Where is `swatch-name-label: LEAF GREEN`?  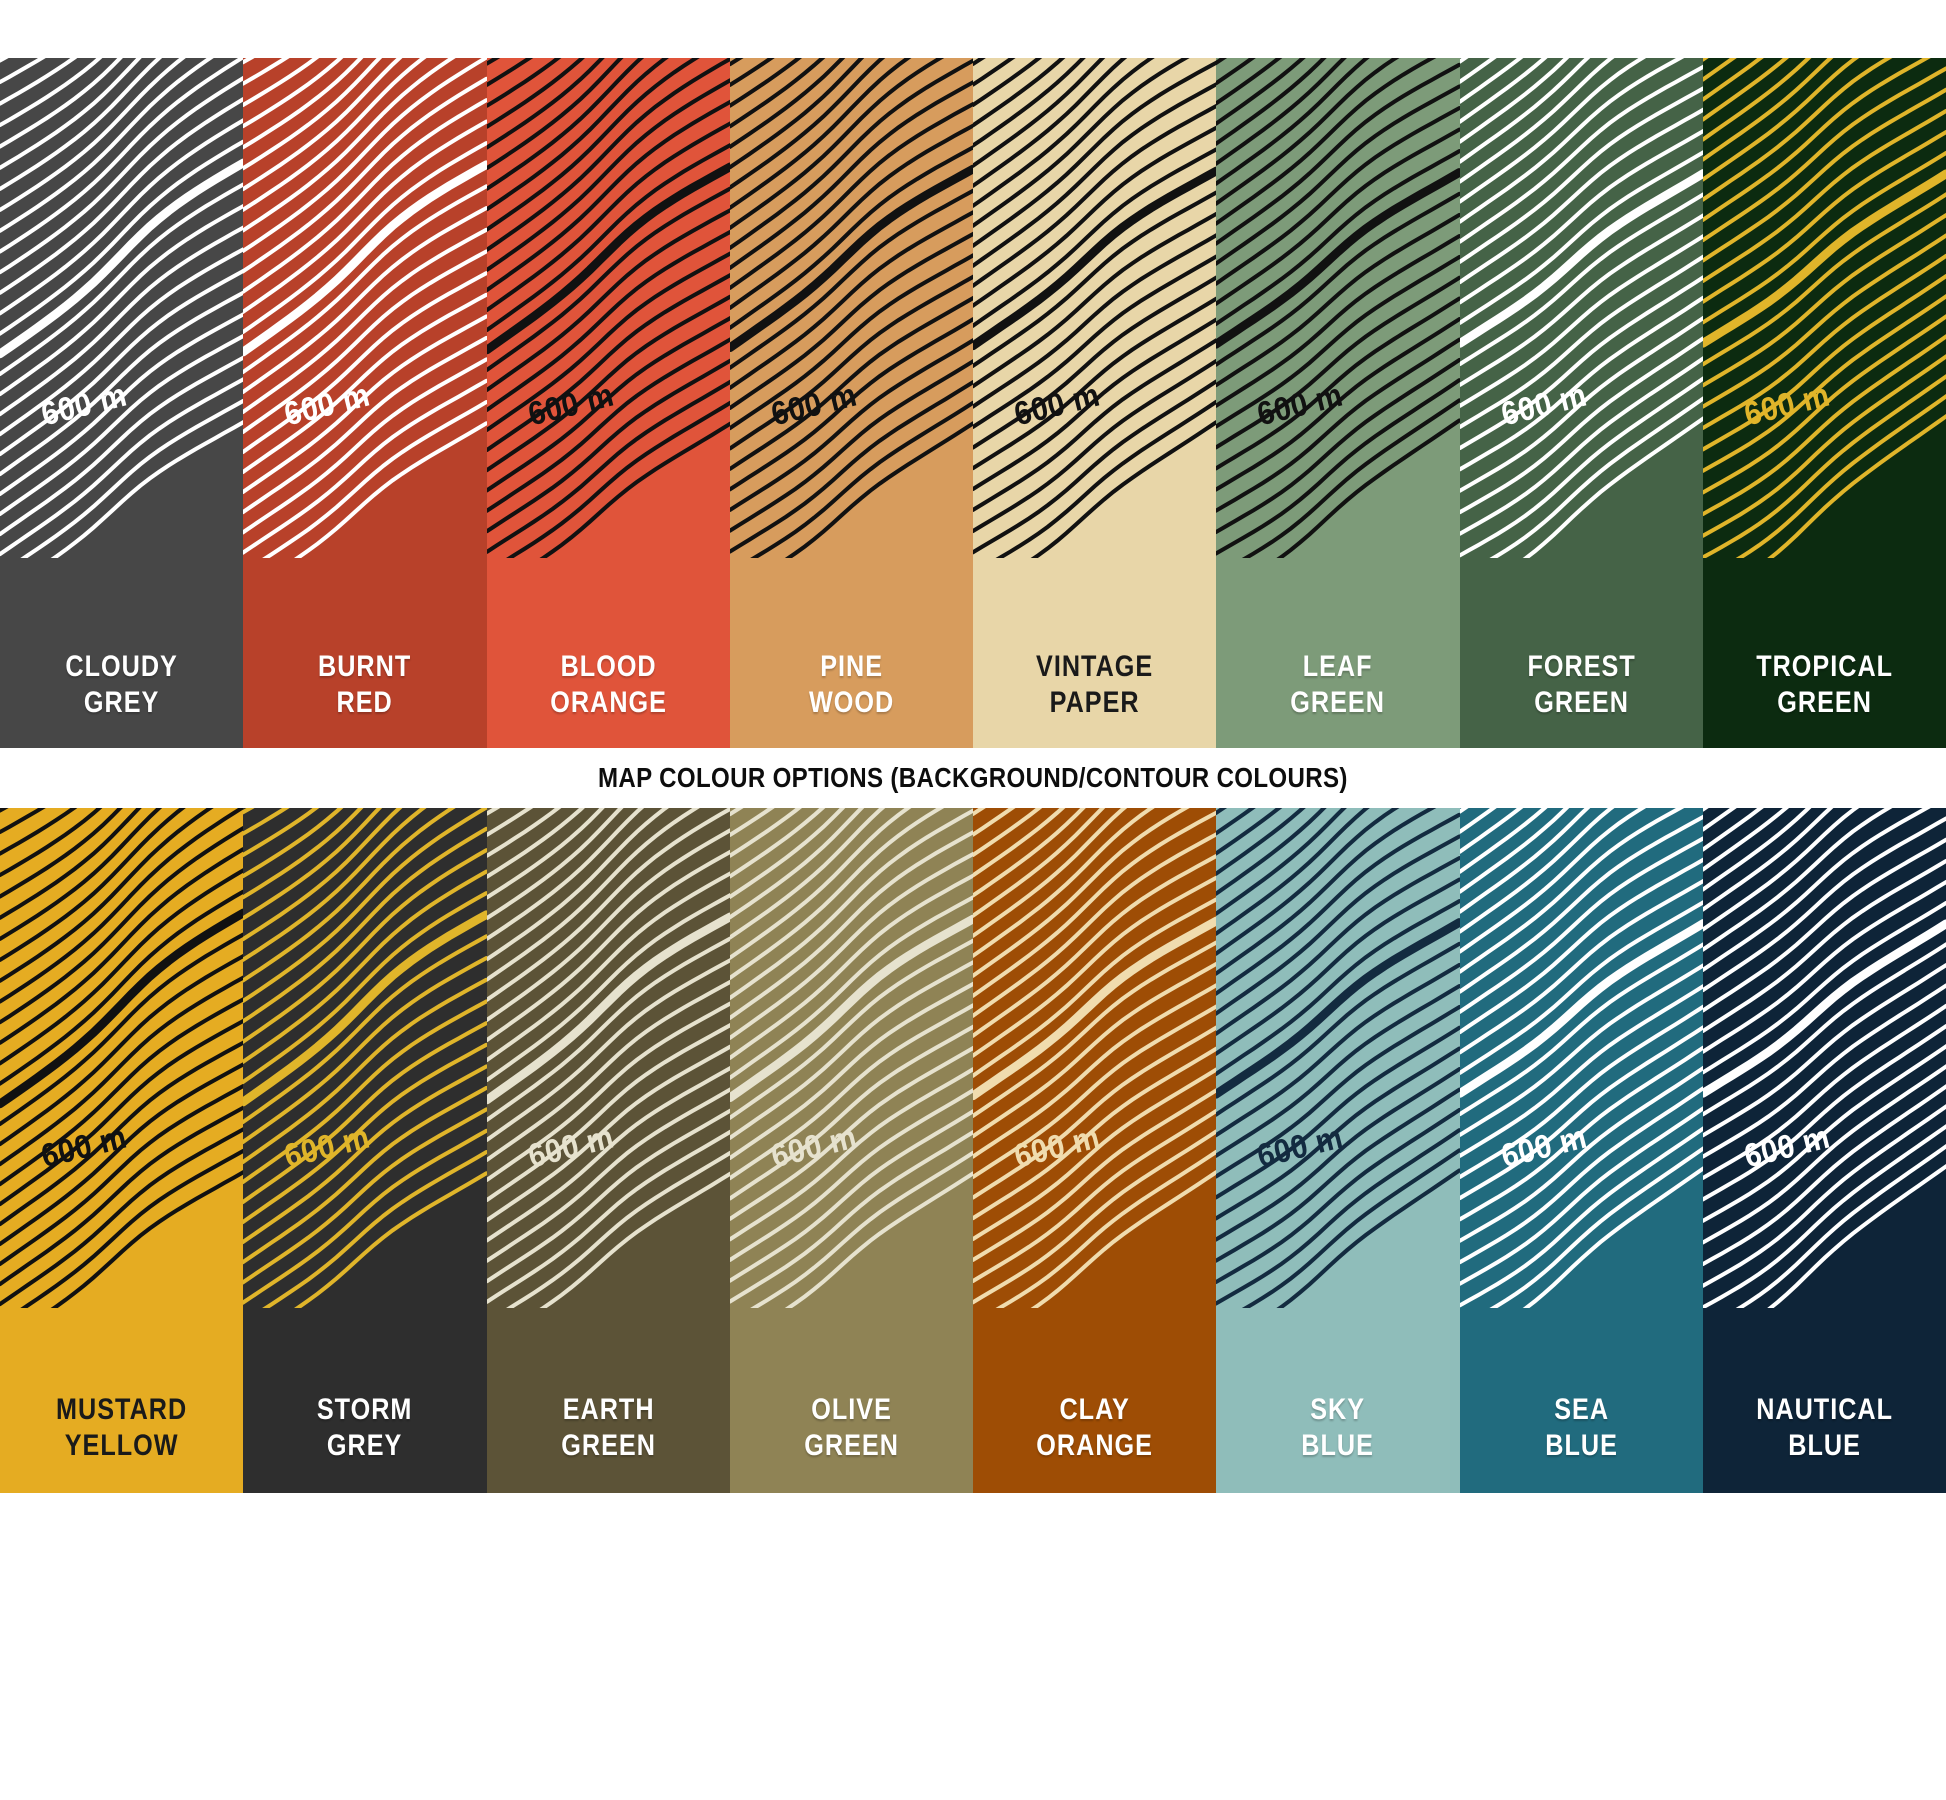
swatch-name-label: LEAF GREEN is located at coordinates (1338, 684).